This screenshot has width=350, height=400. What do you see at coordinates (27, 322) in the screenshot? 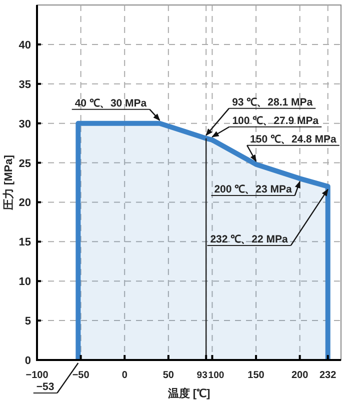
I see `y-tick-label: 5` at bounding box center [27, 322].